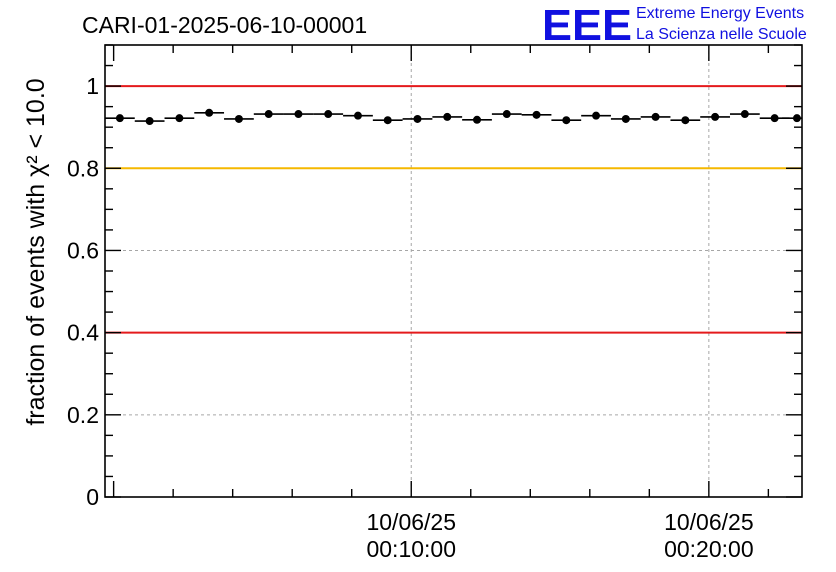  Describe the element at coordinates (709, 549) in the screenshot. I see `x-tick-label-time: 00:20:00` at that location.